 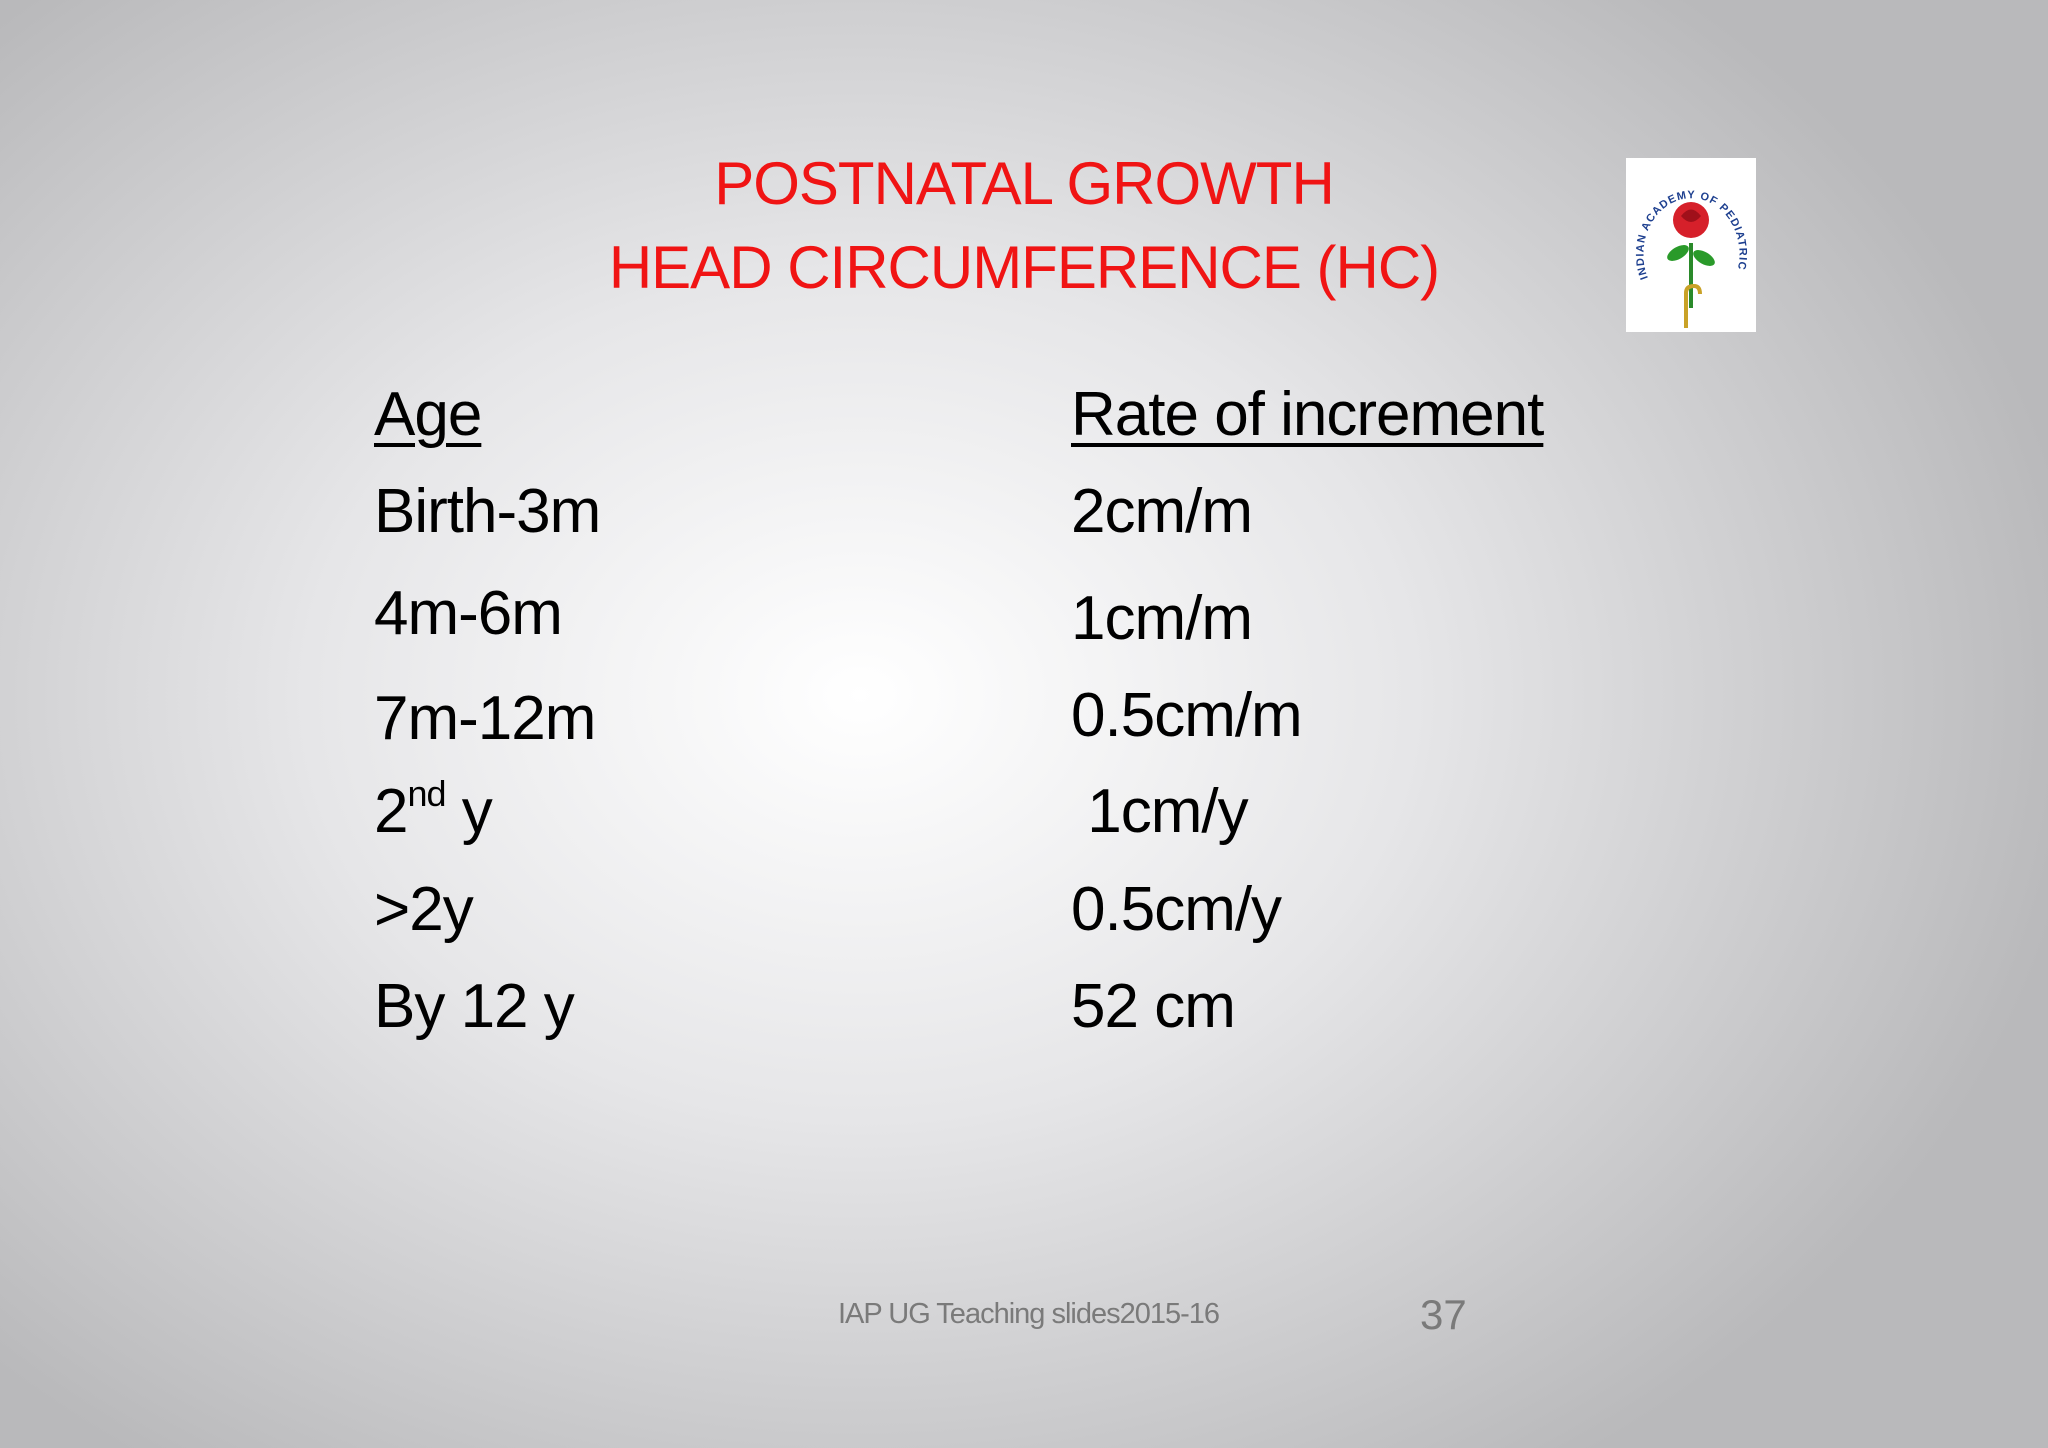 What do you see at coordinates (487, 511) in the screenshot?
I see `age-cell: Birth-3m` at bounding box center [487, 511].